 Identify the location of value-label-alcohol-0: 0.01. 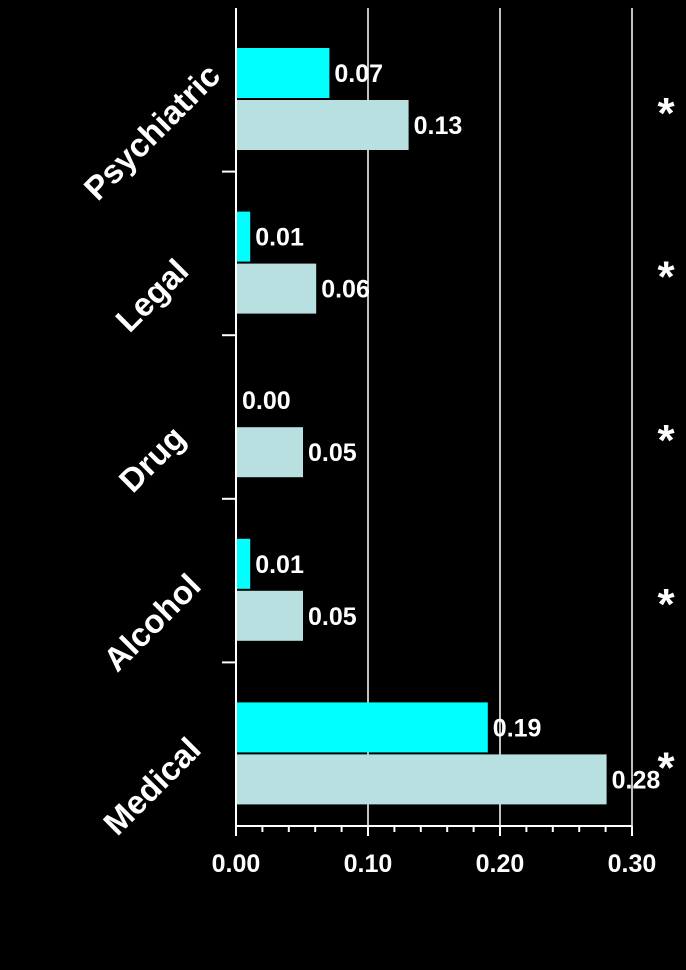
(279, 565).